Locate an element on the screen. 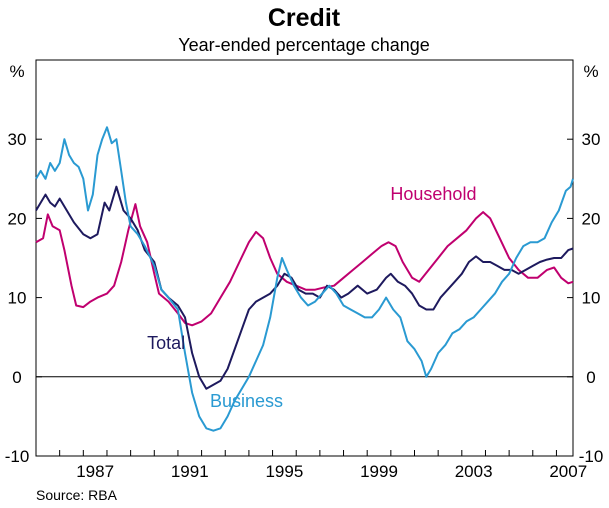 This screenshot has width=609, height=508. series-label-business: Business is located at coordinates (246, 401).